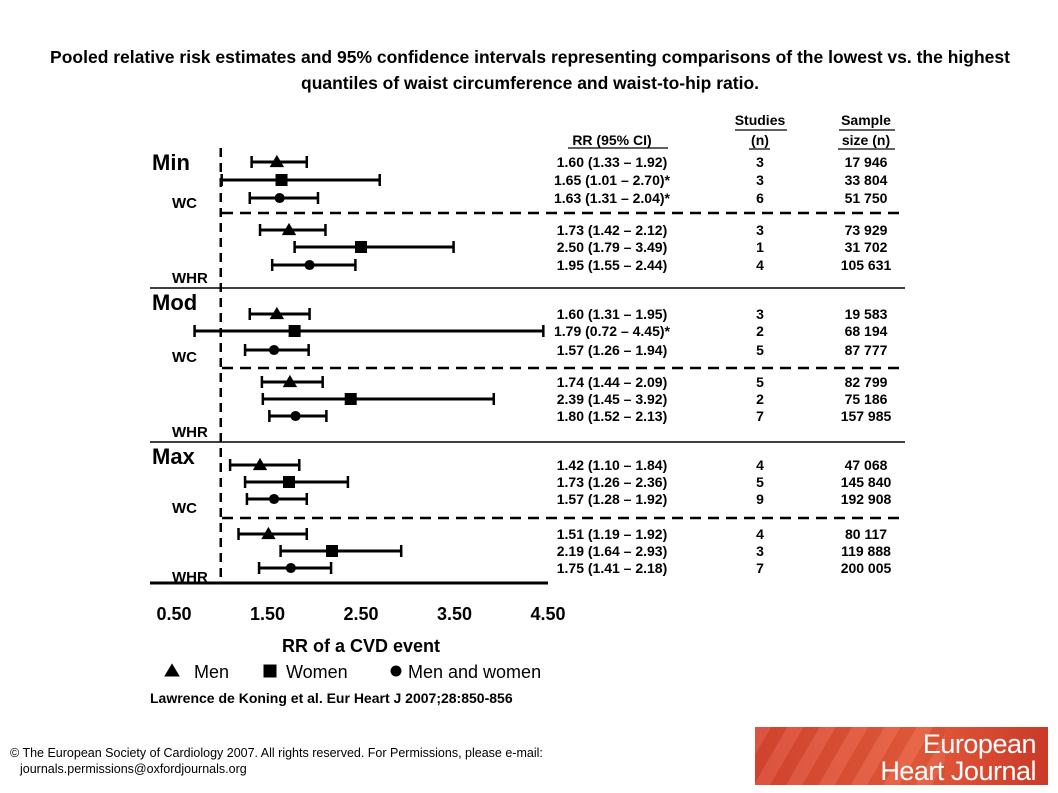 This screenshot has width=1058, height=793. Describe the element at coordinates (760, 120) in the screenshot. I see `header-studies: Studies` at that location.